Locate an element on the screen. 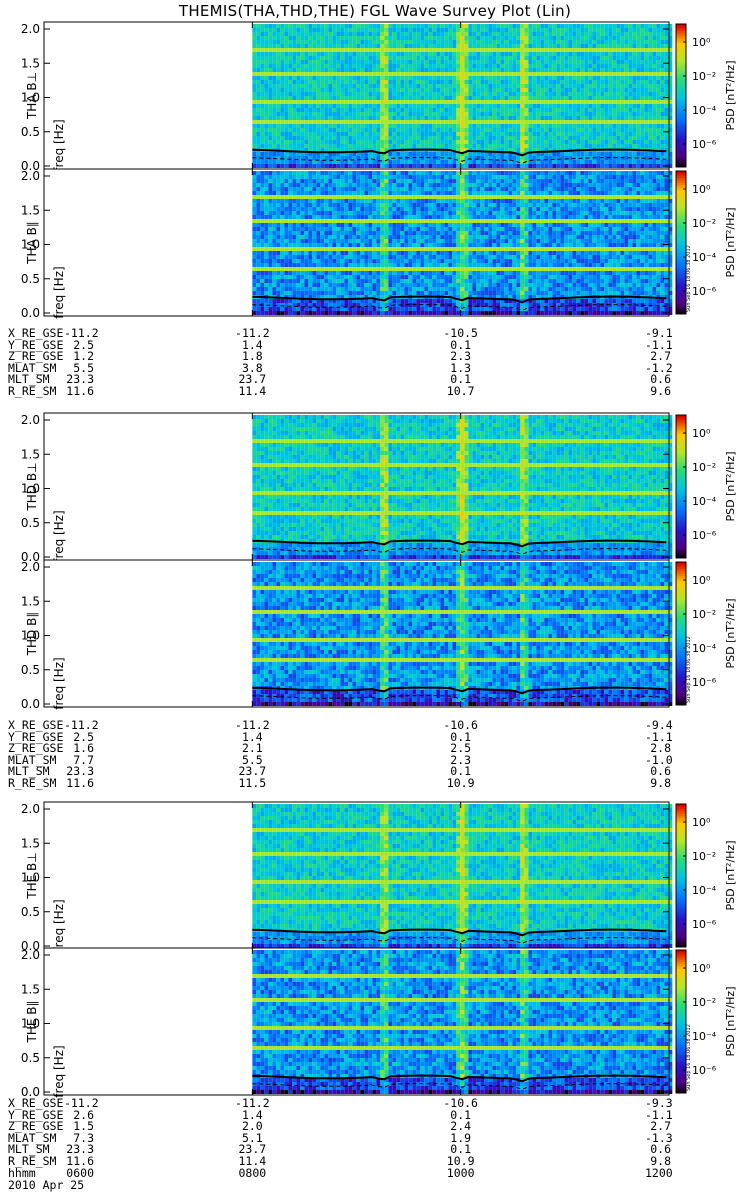  ephemeris-value: 2.8 is located at coordinates (658, 749).